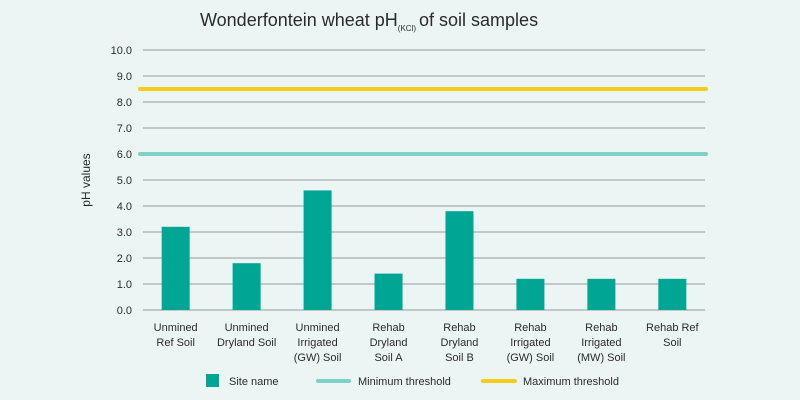 This screenshot has width=800, height=400. Describe the element at coordinates (404, 382) in the screenshot. I see `legend-label: Minimum threshold` at that location.